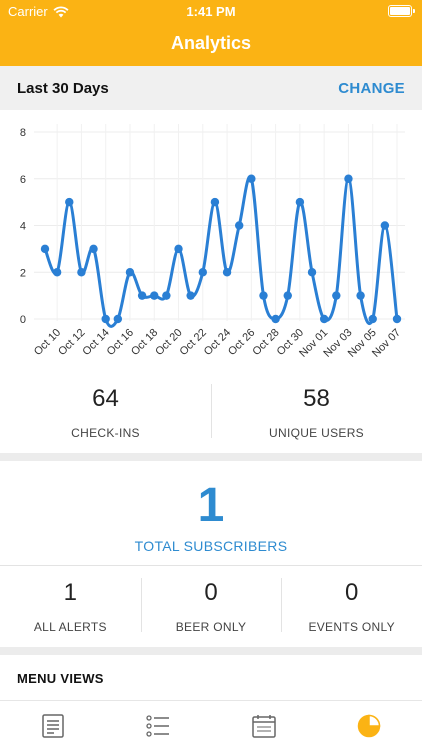 This screenshot has height=750, width=422. What do you see at coordinates (211, 88) in the screenshot?
I see `date-range-bar: Last 30 Days CHANGE` at bounding box center [211, 88].